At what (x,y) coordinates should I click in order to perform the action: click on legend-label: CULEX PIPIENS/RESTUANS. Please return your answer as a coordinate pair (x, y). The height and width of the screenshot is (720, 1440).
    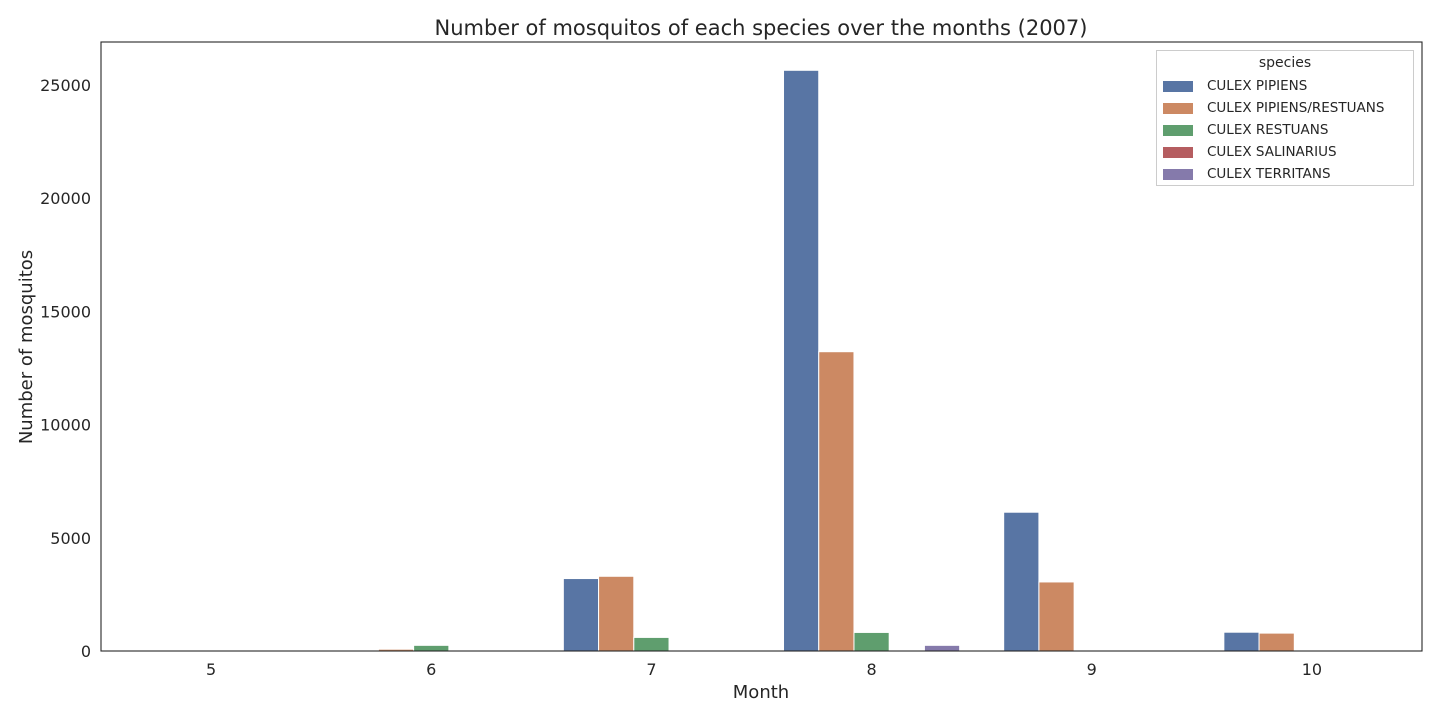
    Looking at the image, I should click on (1296, 108).